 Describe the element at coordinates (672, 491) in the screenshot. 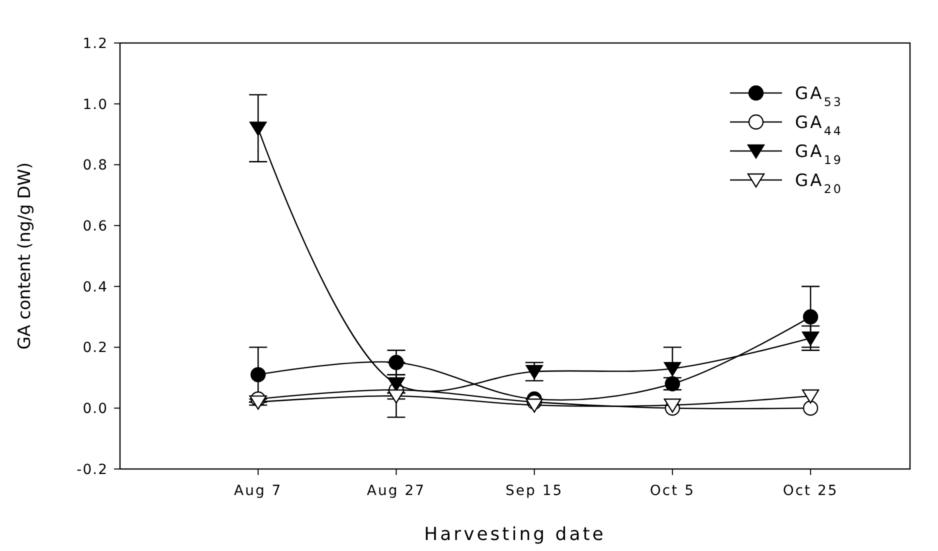

I see `x-tick-label: Oct 5` at that location.